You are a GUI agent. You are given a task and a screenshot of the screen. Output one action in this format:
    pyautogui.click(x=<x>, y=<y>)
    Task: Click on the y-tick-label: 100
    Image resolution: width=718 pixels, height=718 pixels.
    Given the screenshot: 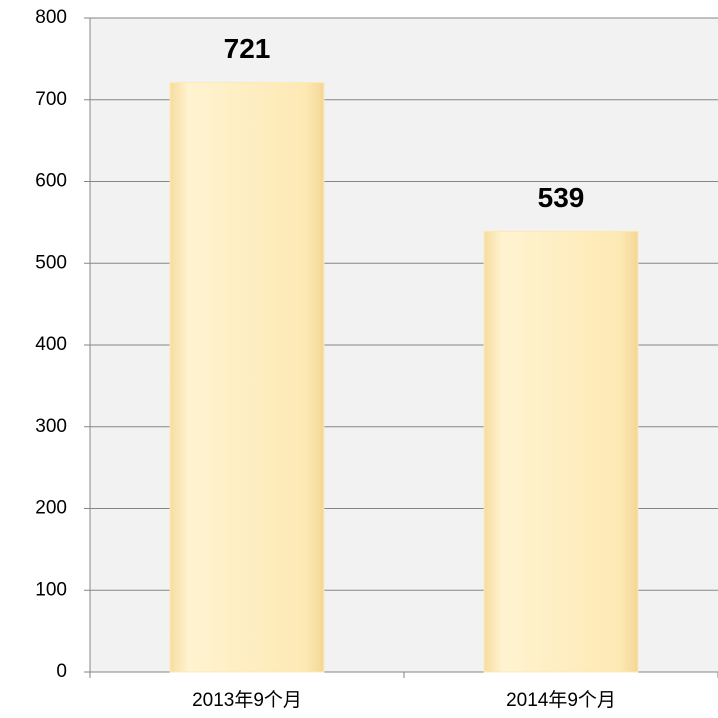 What is the action you would take?
    pyautogui.click(x=51, y=589)
    